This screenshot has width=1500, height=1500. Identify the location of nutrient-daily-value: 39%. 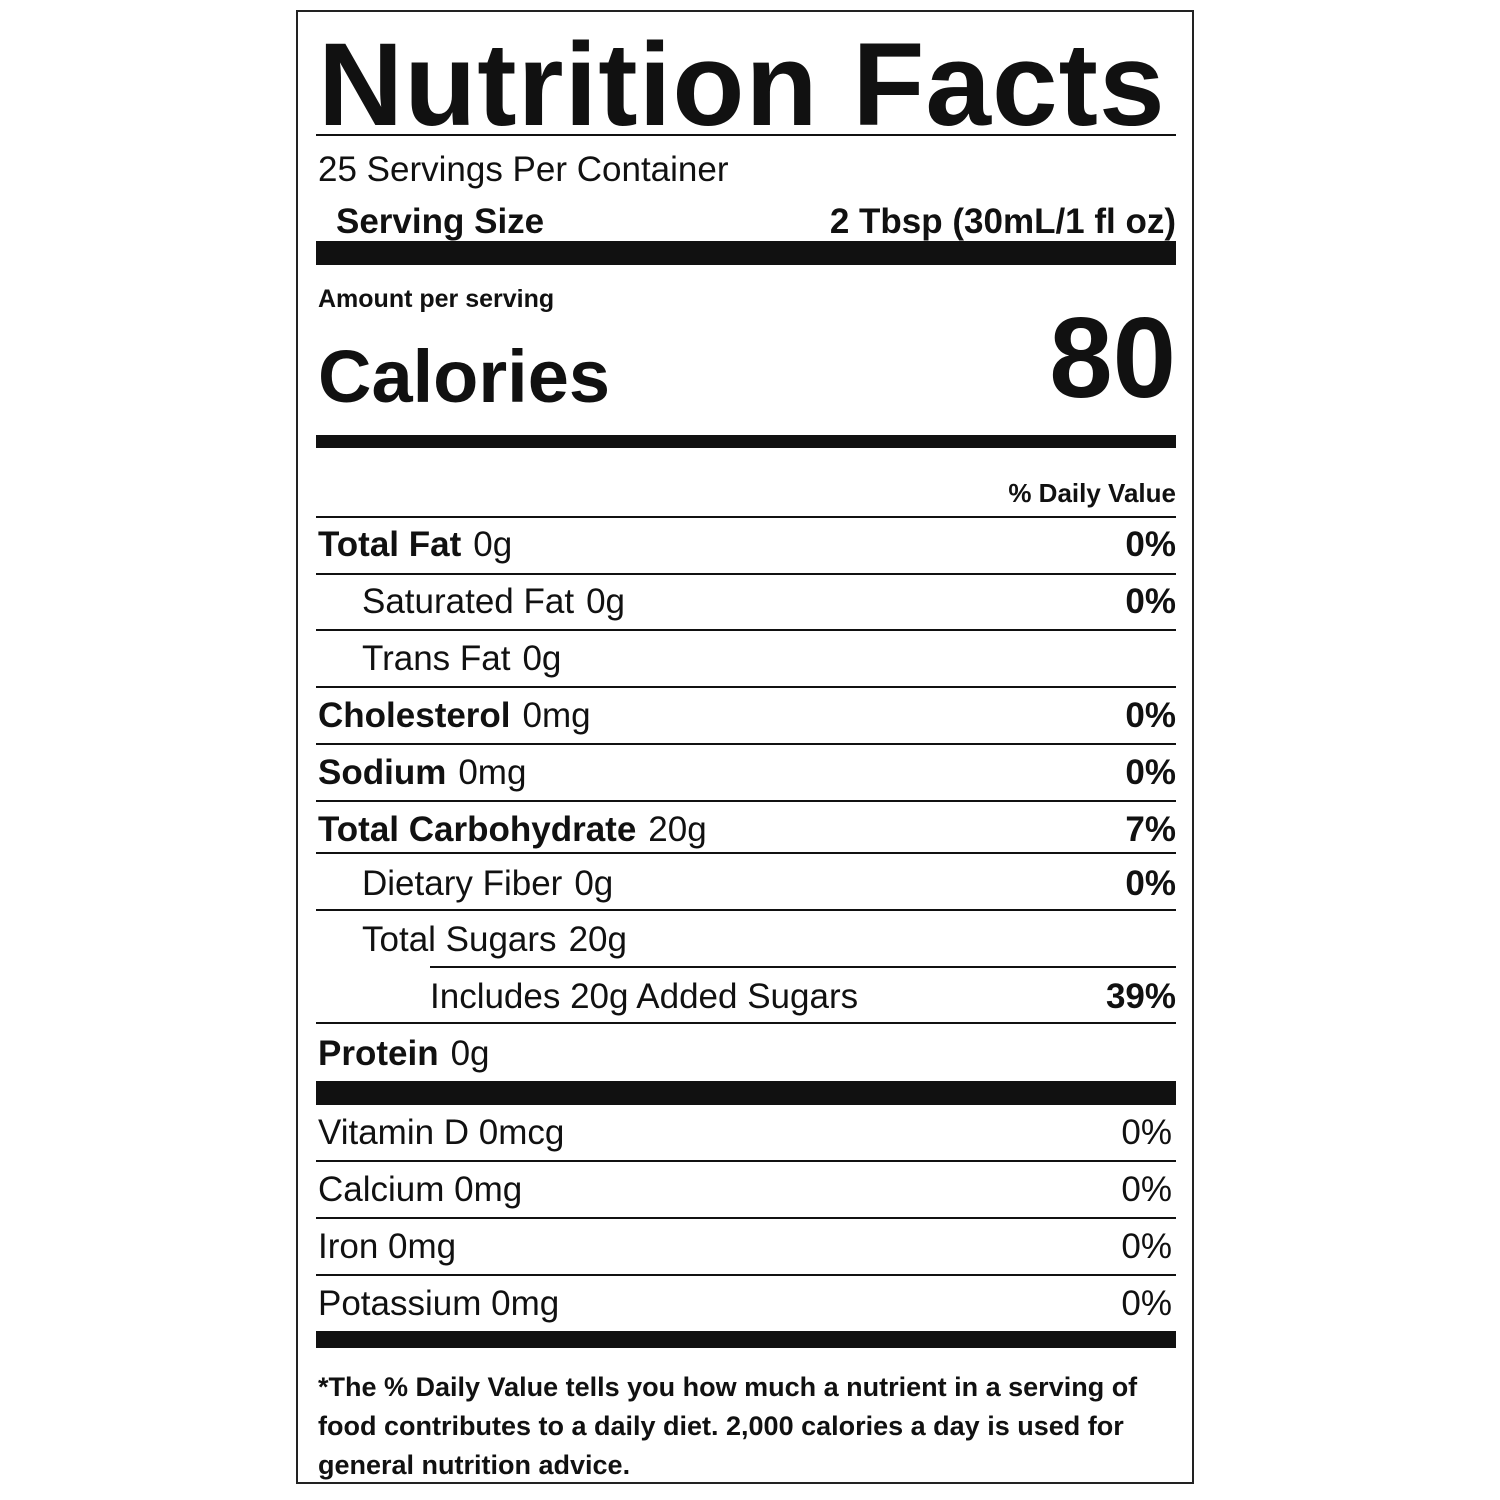
(1140, 996).